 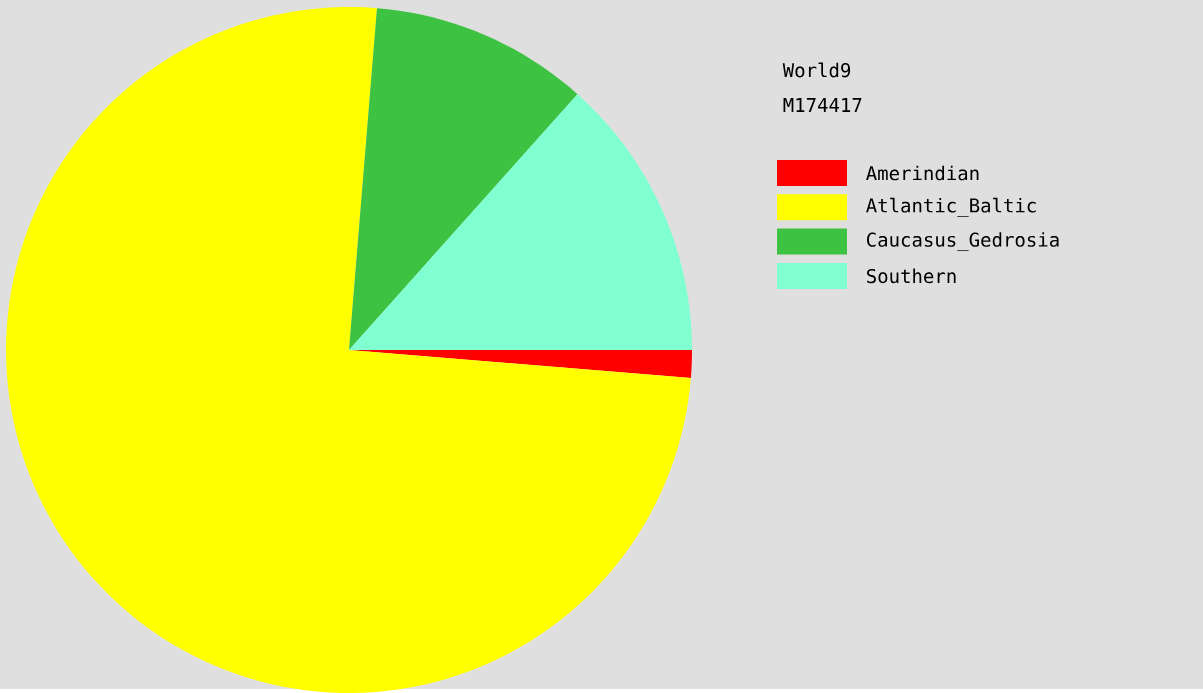 What do you see at coordinates (911, 276) in the screenshot?
I see `legend-label: Southern` at bounding box center [911, 276].